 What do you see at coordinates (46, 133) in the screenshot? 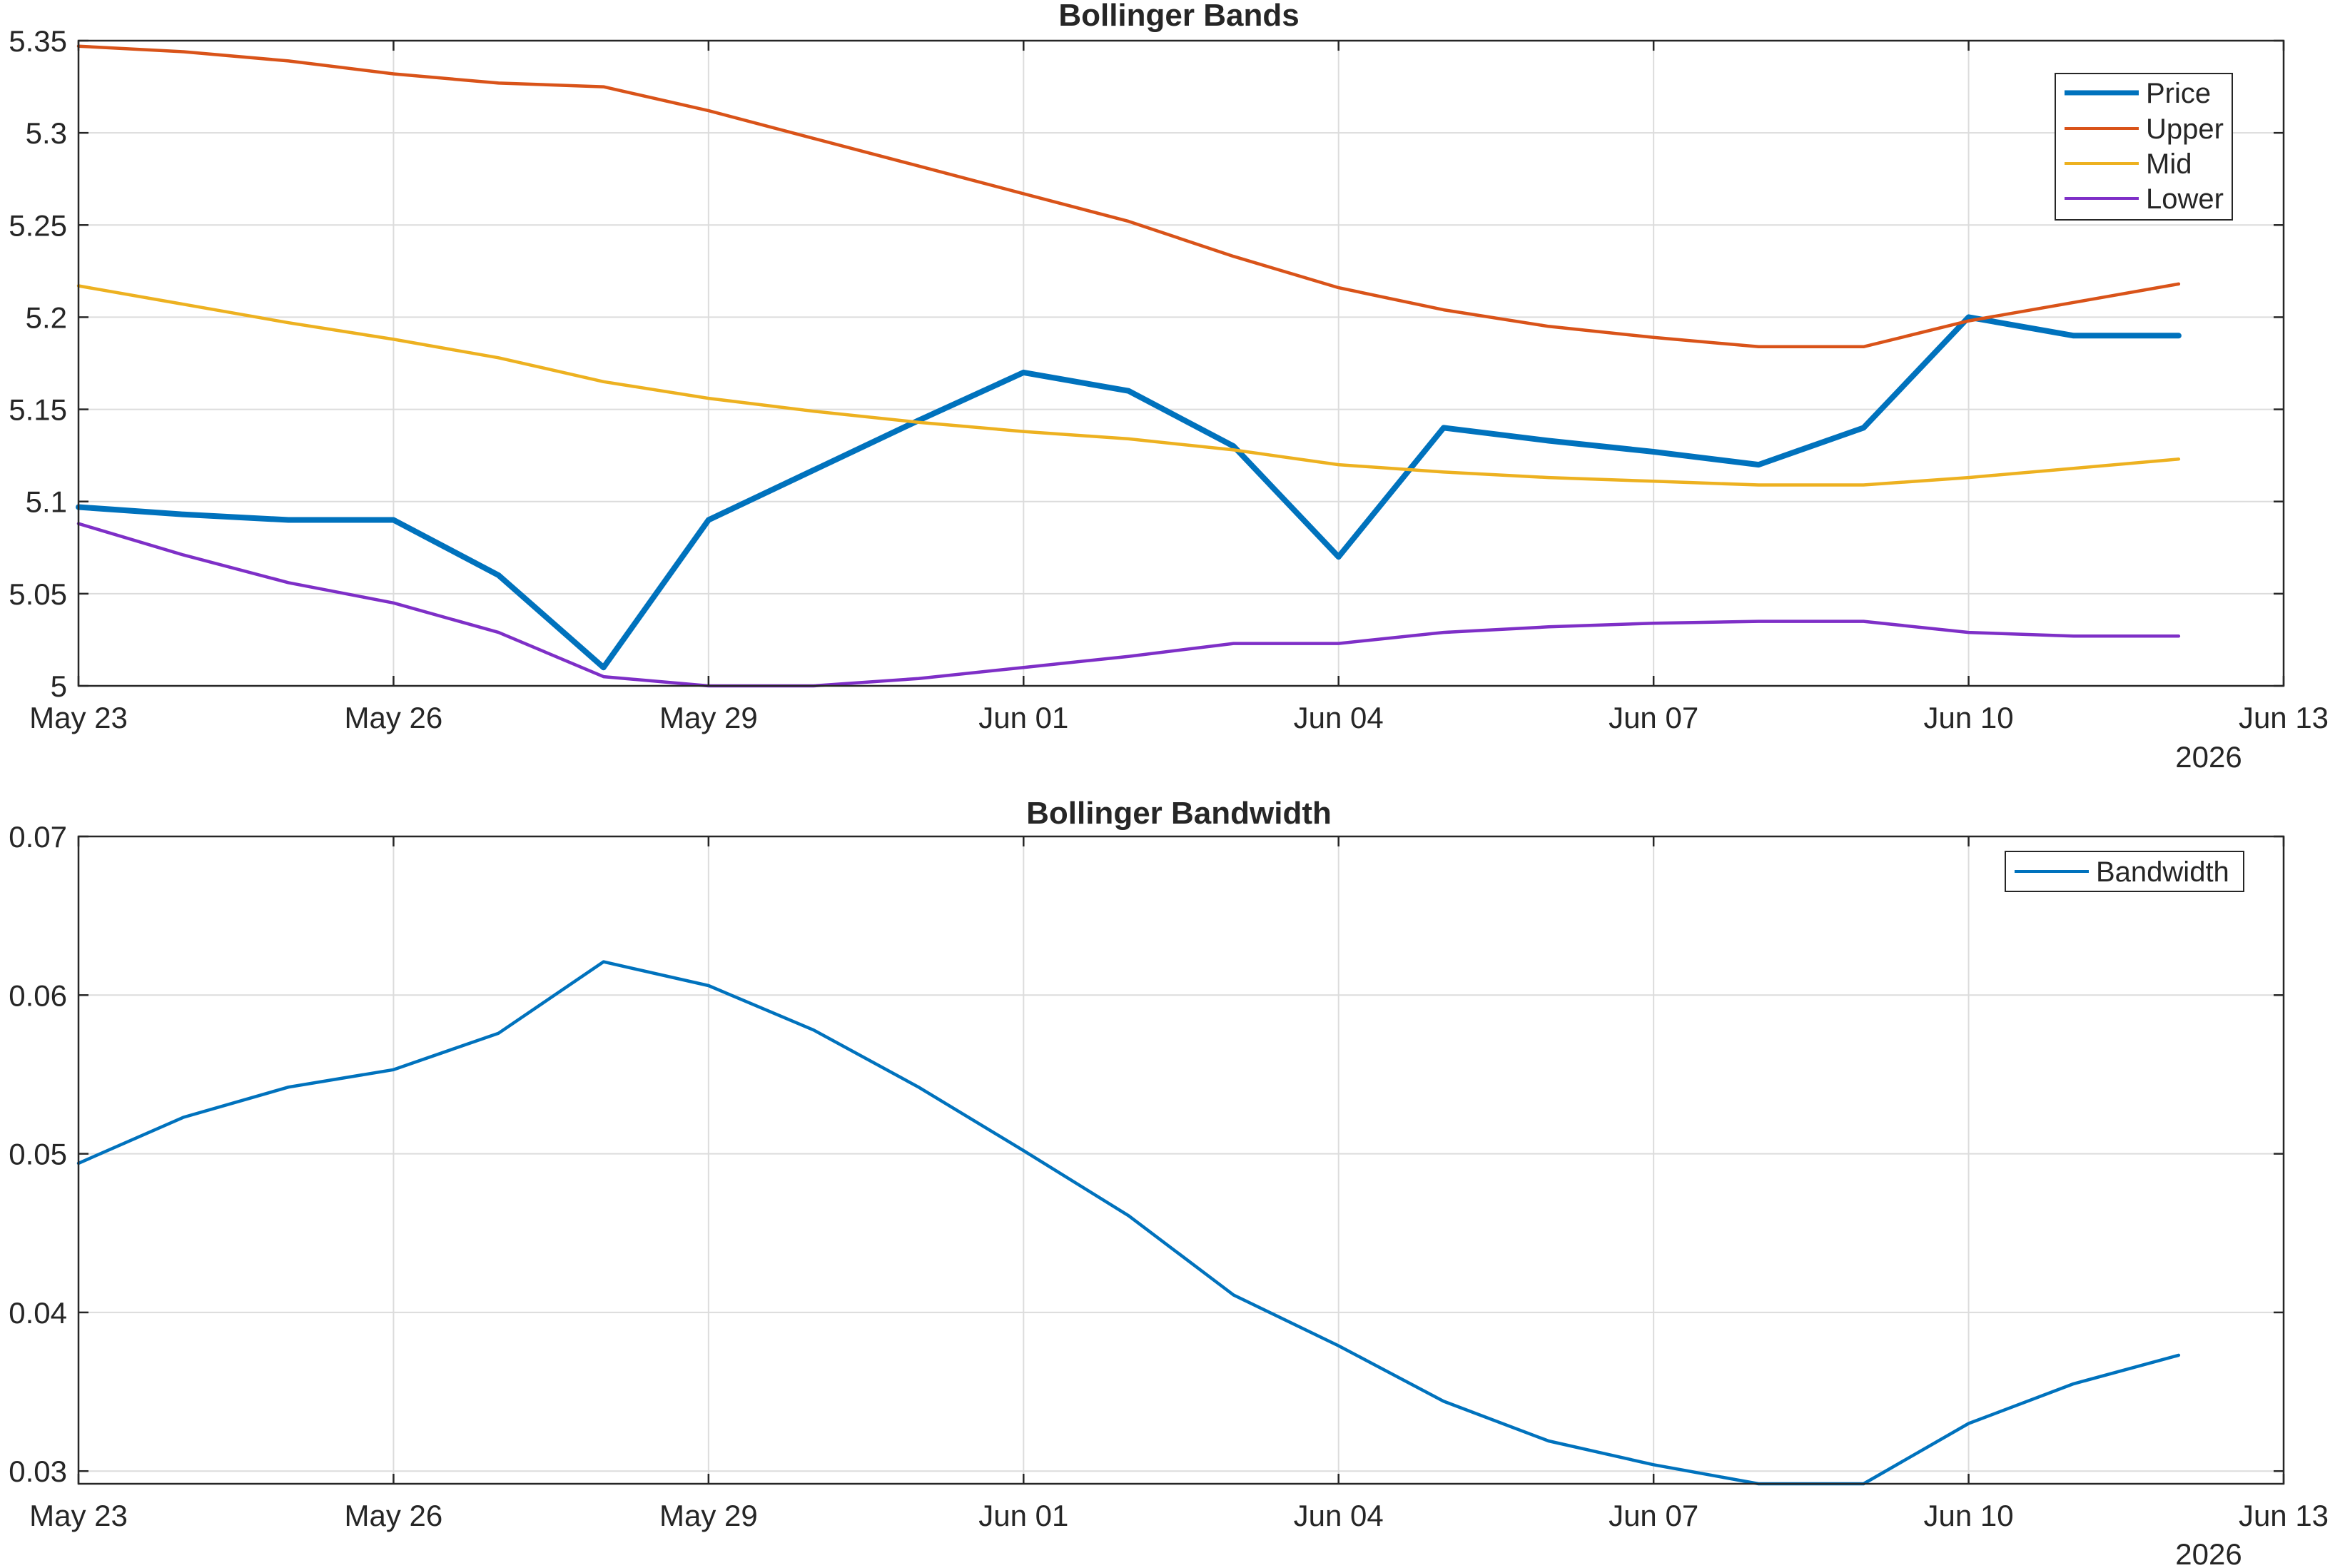
I see `bands-ytick-label-5-3: 5.3` at bounding box center [46, 133].